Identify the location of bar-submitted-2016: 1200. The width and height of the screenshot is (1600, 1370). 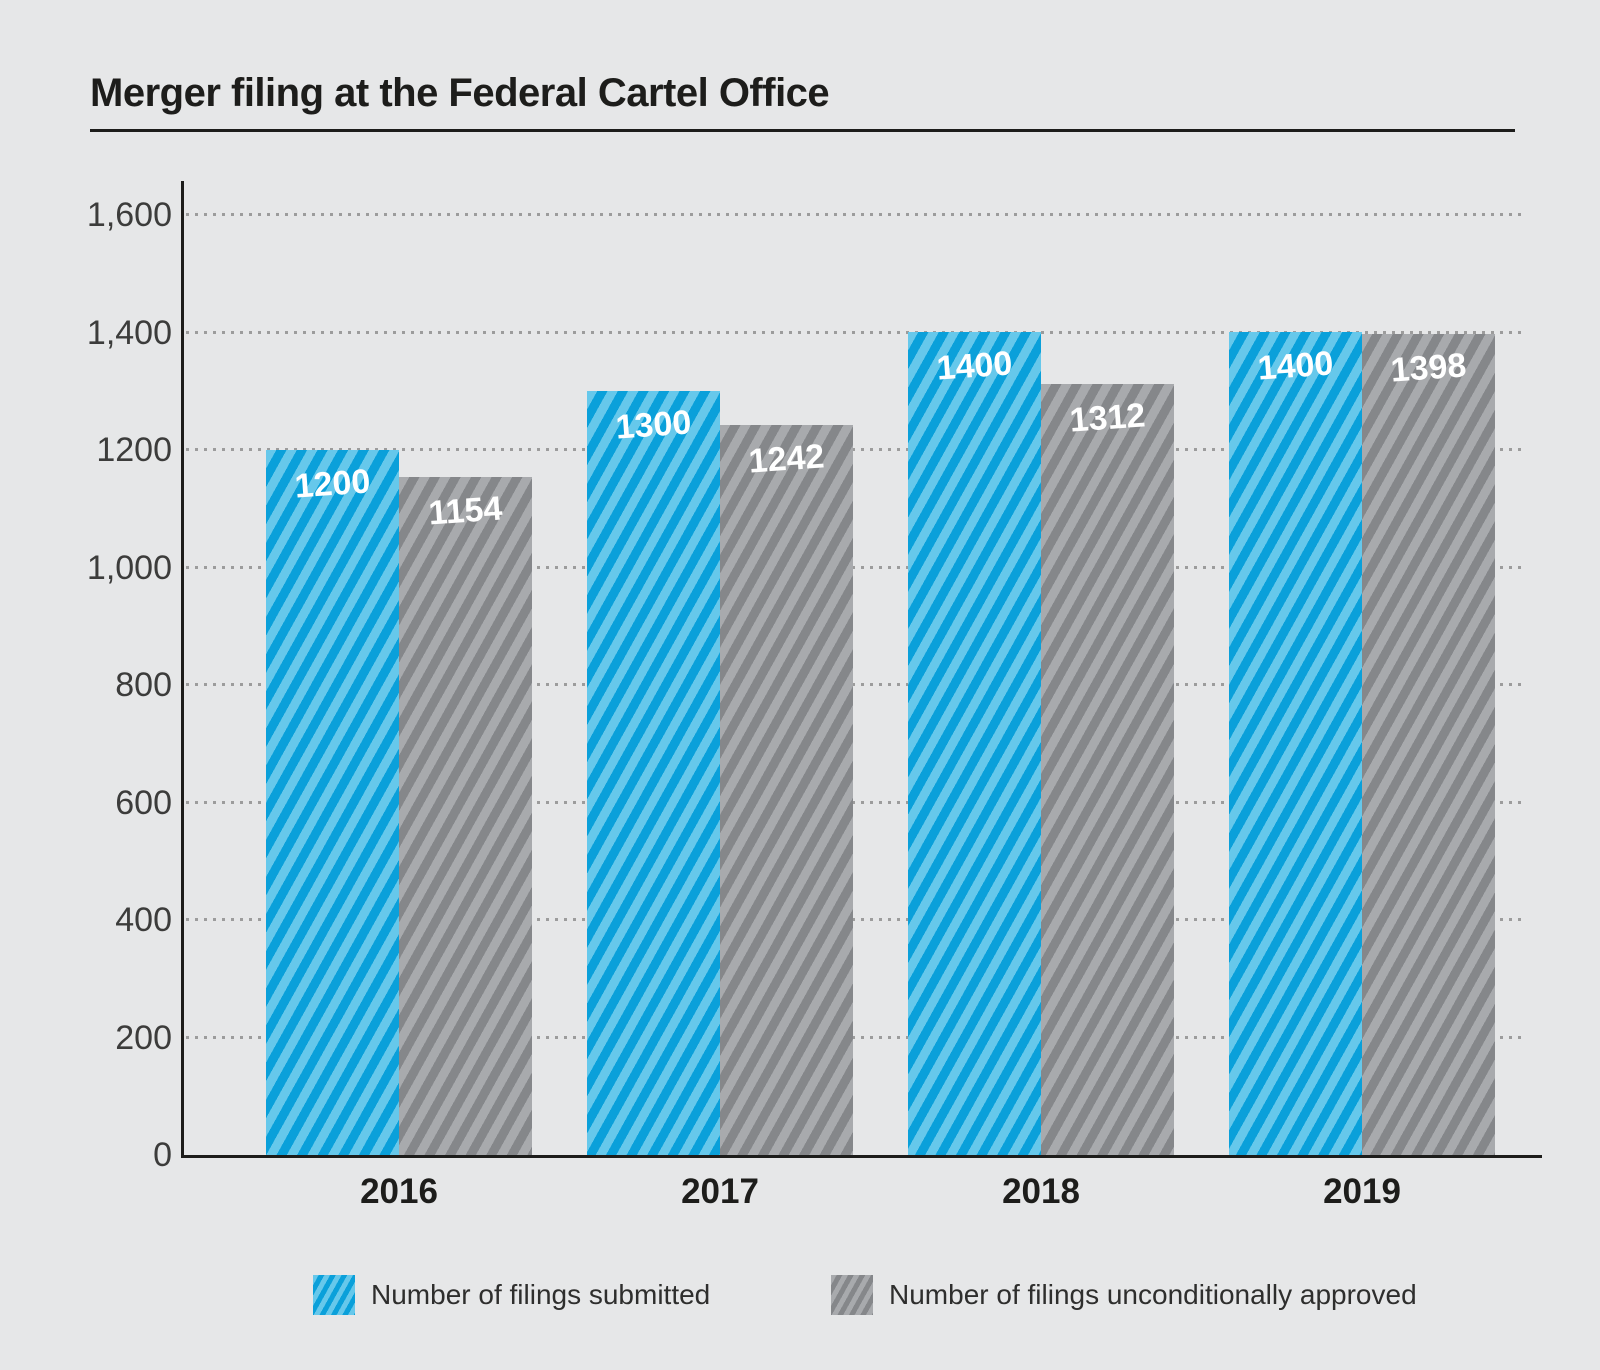
(332, 802).